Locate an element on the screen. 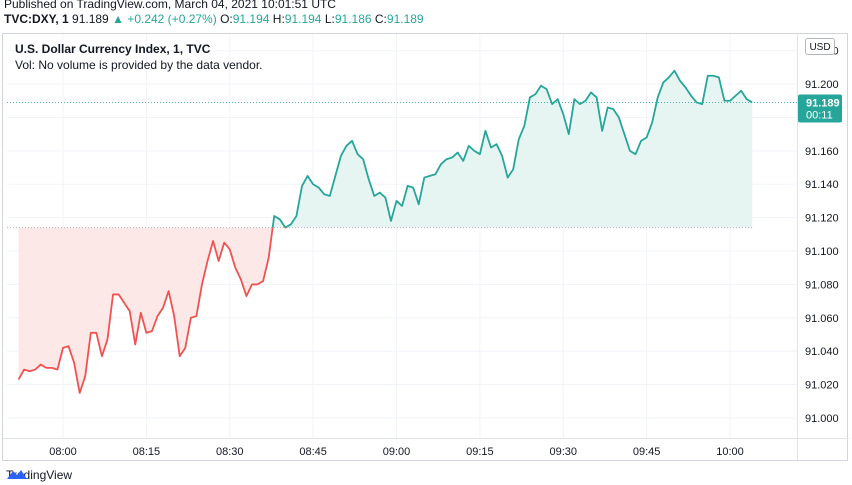 This screenshot has height=485, width=852. x-tick-label-4: 09:00 is located at coordinates (397, 452).